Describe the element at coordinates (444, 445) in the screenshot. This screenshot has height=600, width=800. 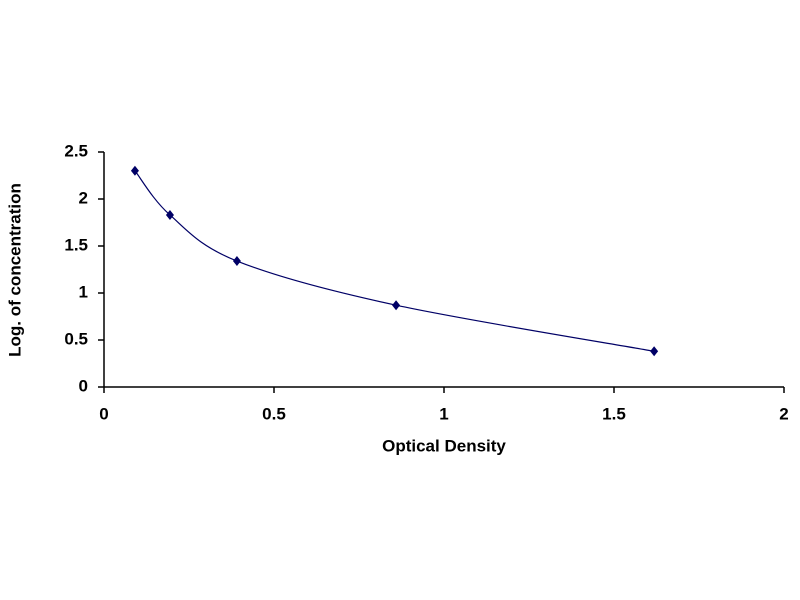
I see `x-axis-title: Optical Density` at that location.